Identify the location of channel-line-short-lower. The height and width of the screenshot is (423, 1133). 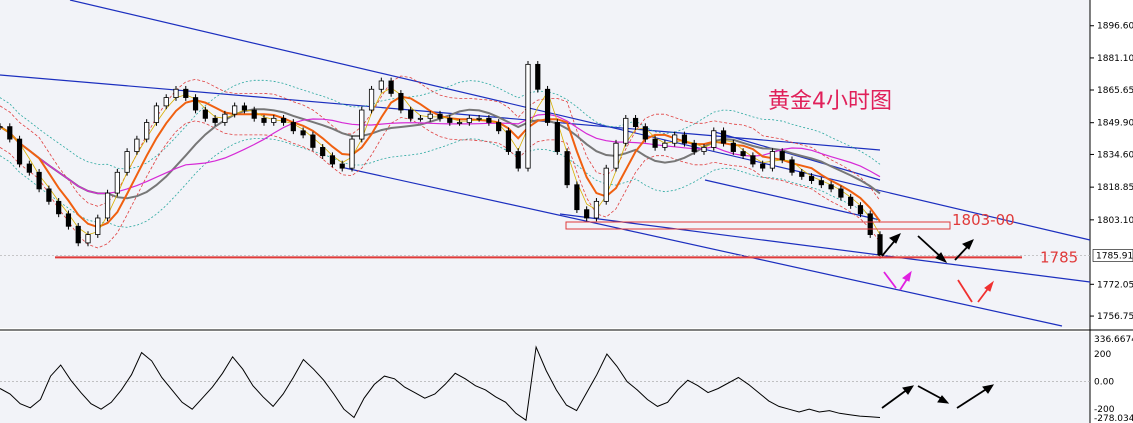
(792, 200).